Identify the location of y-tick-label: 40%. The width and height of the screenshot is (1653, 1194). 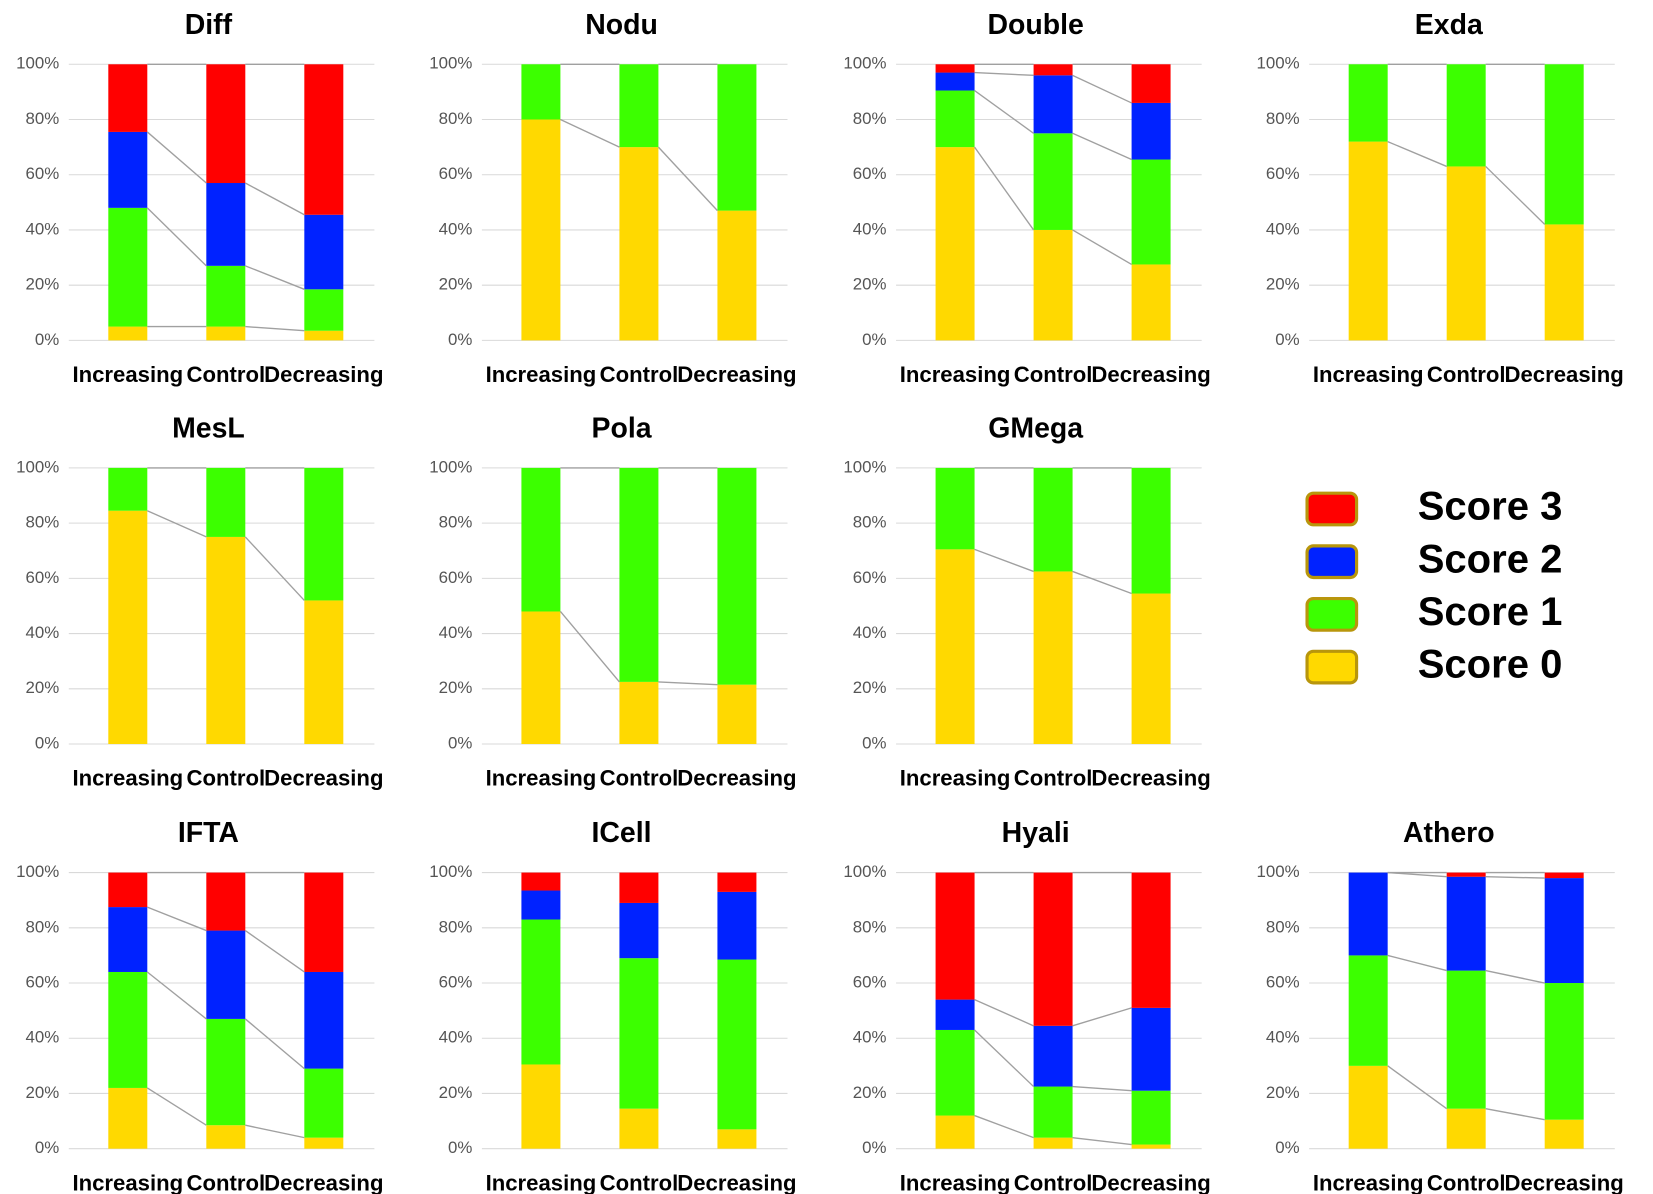
(1283, 1037).